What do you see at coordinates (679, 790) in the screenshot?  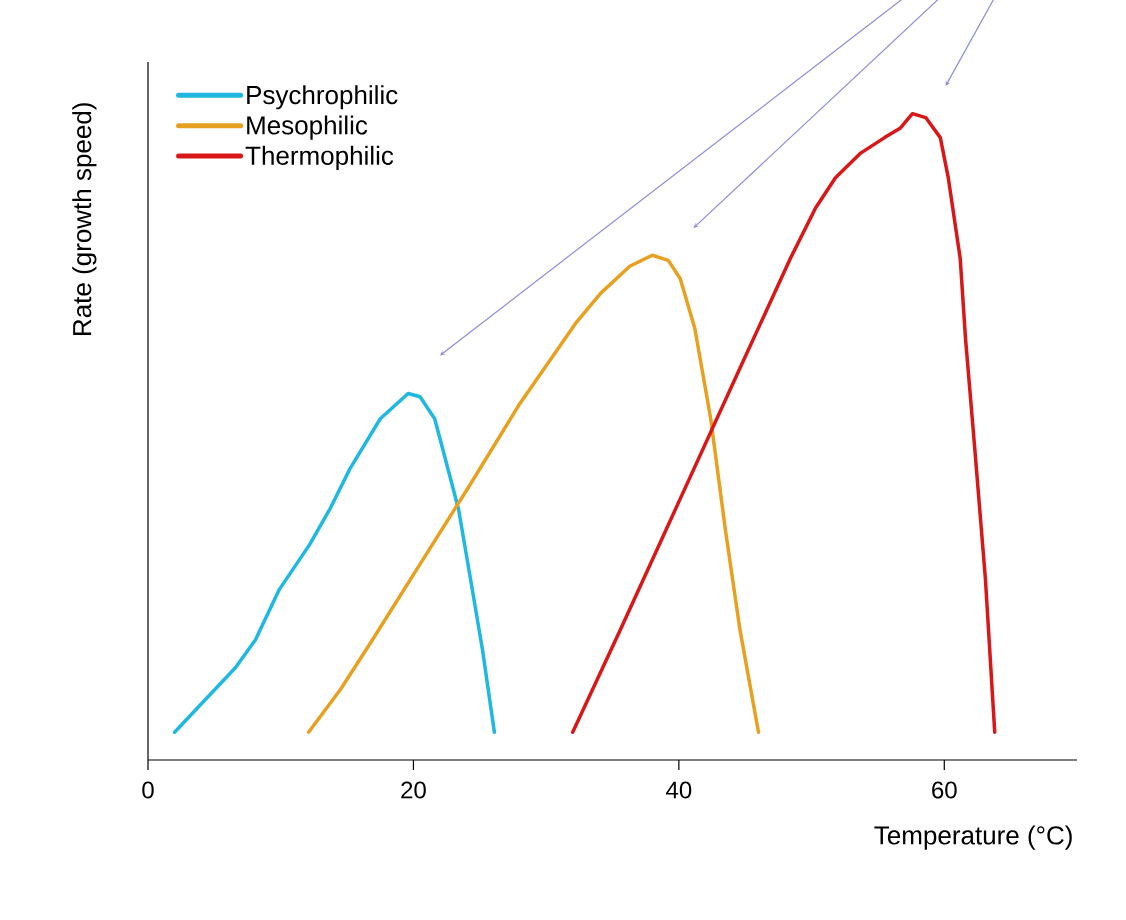 I see `x-tick-label: 40` at bounding box center [679, 790].